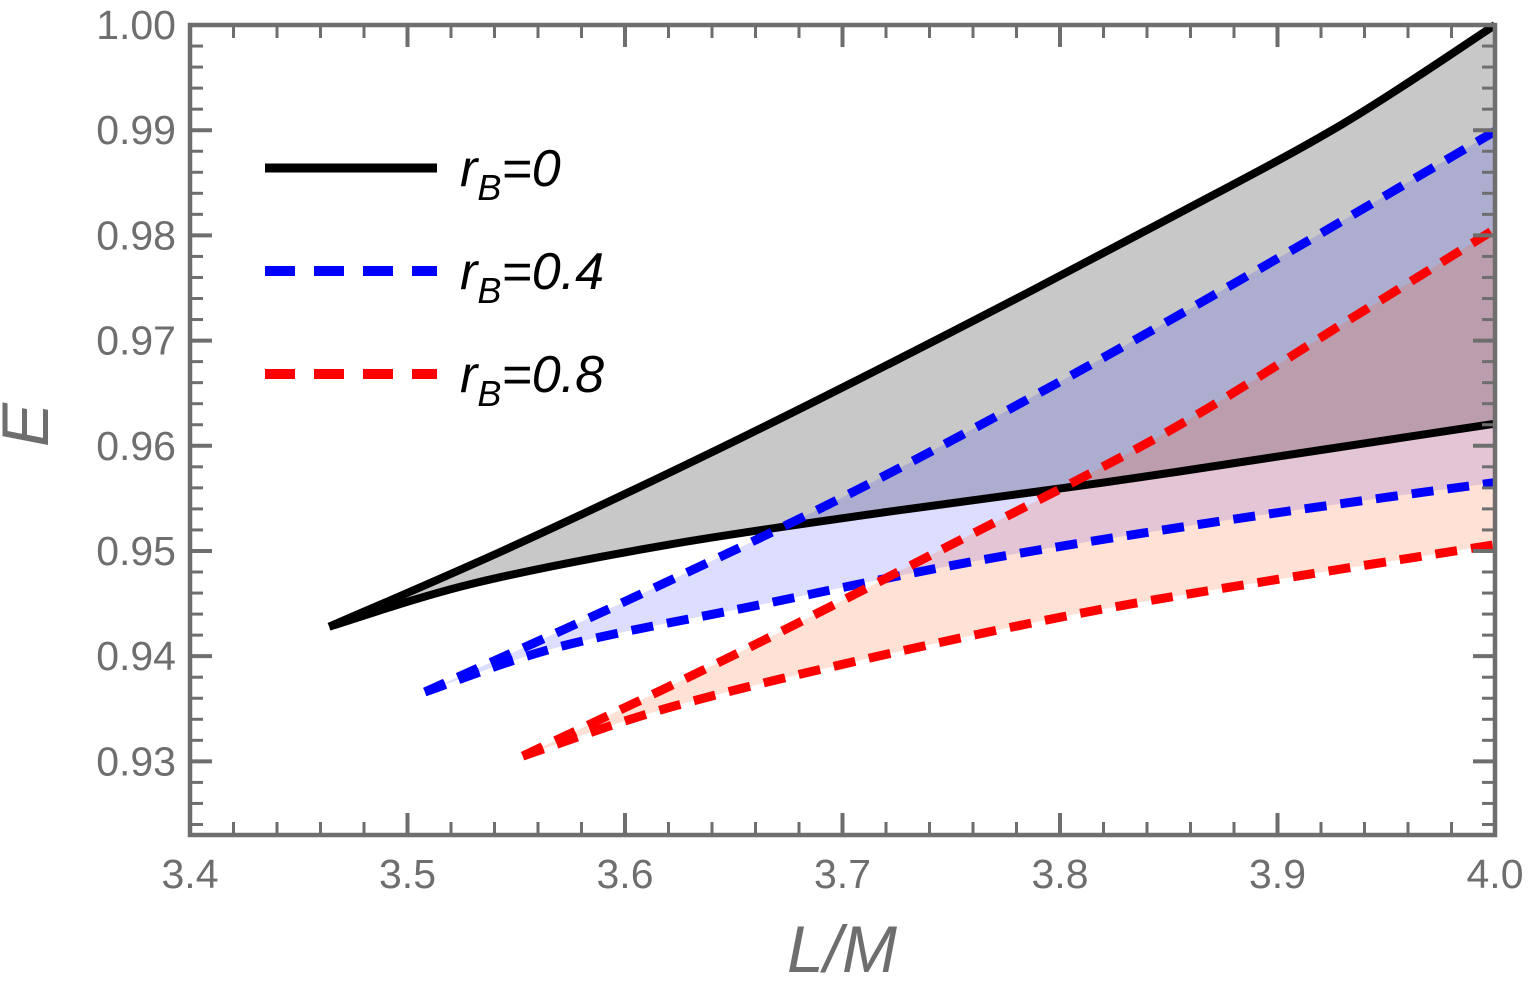  I want to click on y-tick-label-0.98: 0.98, so click(136, 235).